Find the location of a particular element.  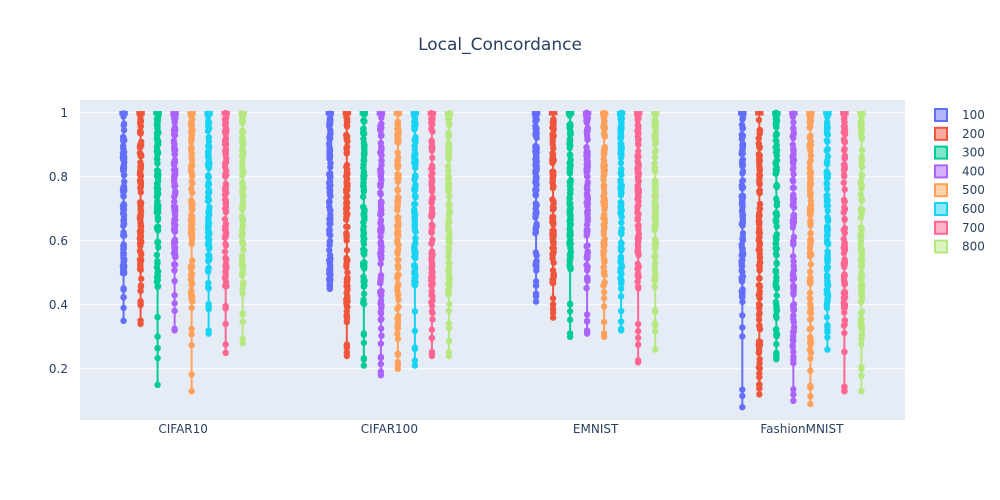

y-tick-label: 0.2 is located at coordinates (58, 369).